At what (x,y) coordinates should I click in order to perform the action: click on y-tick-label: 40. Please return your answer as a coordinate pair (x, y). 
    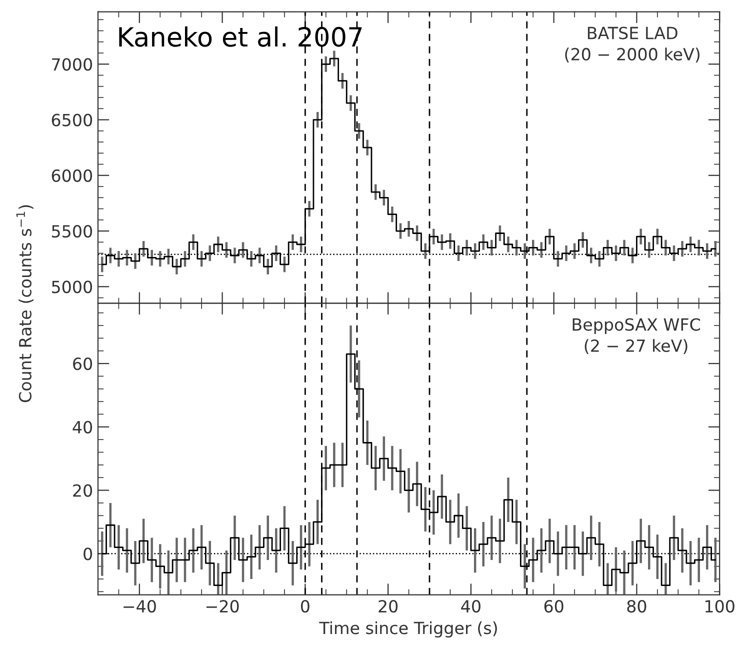
    Looking at the image, I should click on (82, 427).